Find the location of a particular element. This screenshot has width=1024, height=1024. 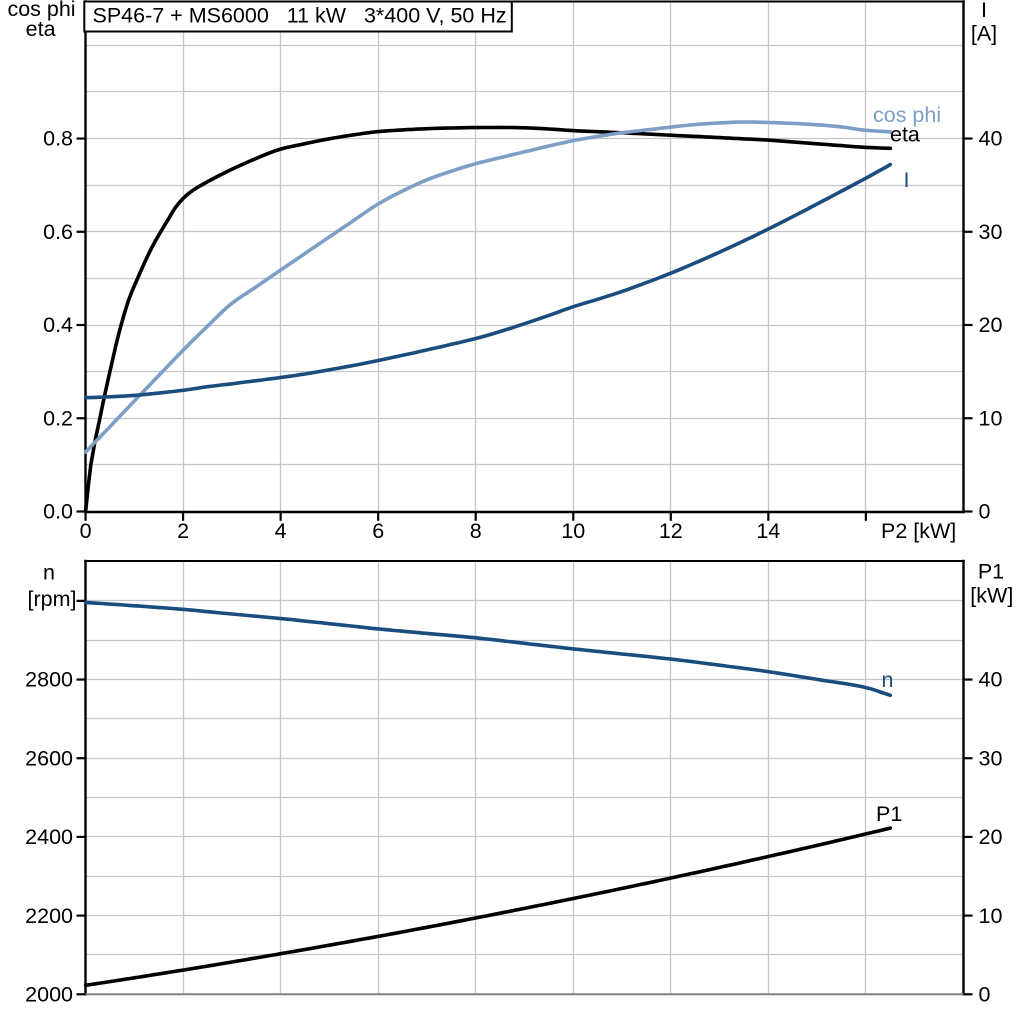

svg-text: [A] is located at coordinates (984, 34).